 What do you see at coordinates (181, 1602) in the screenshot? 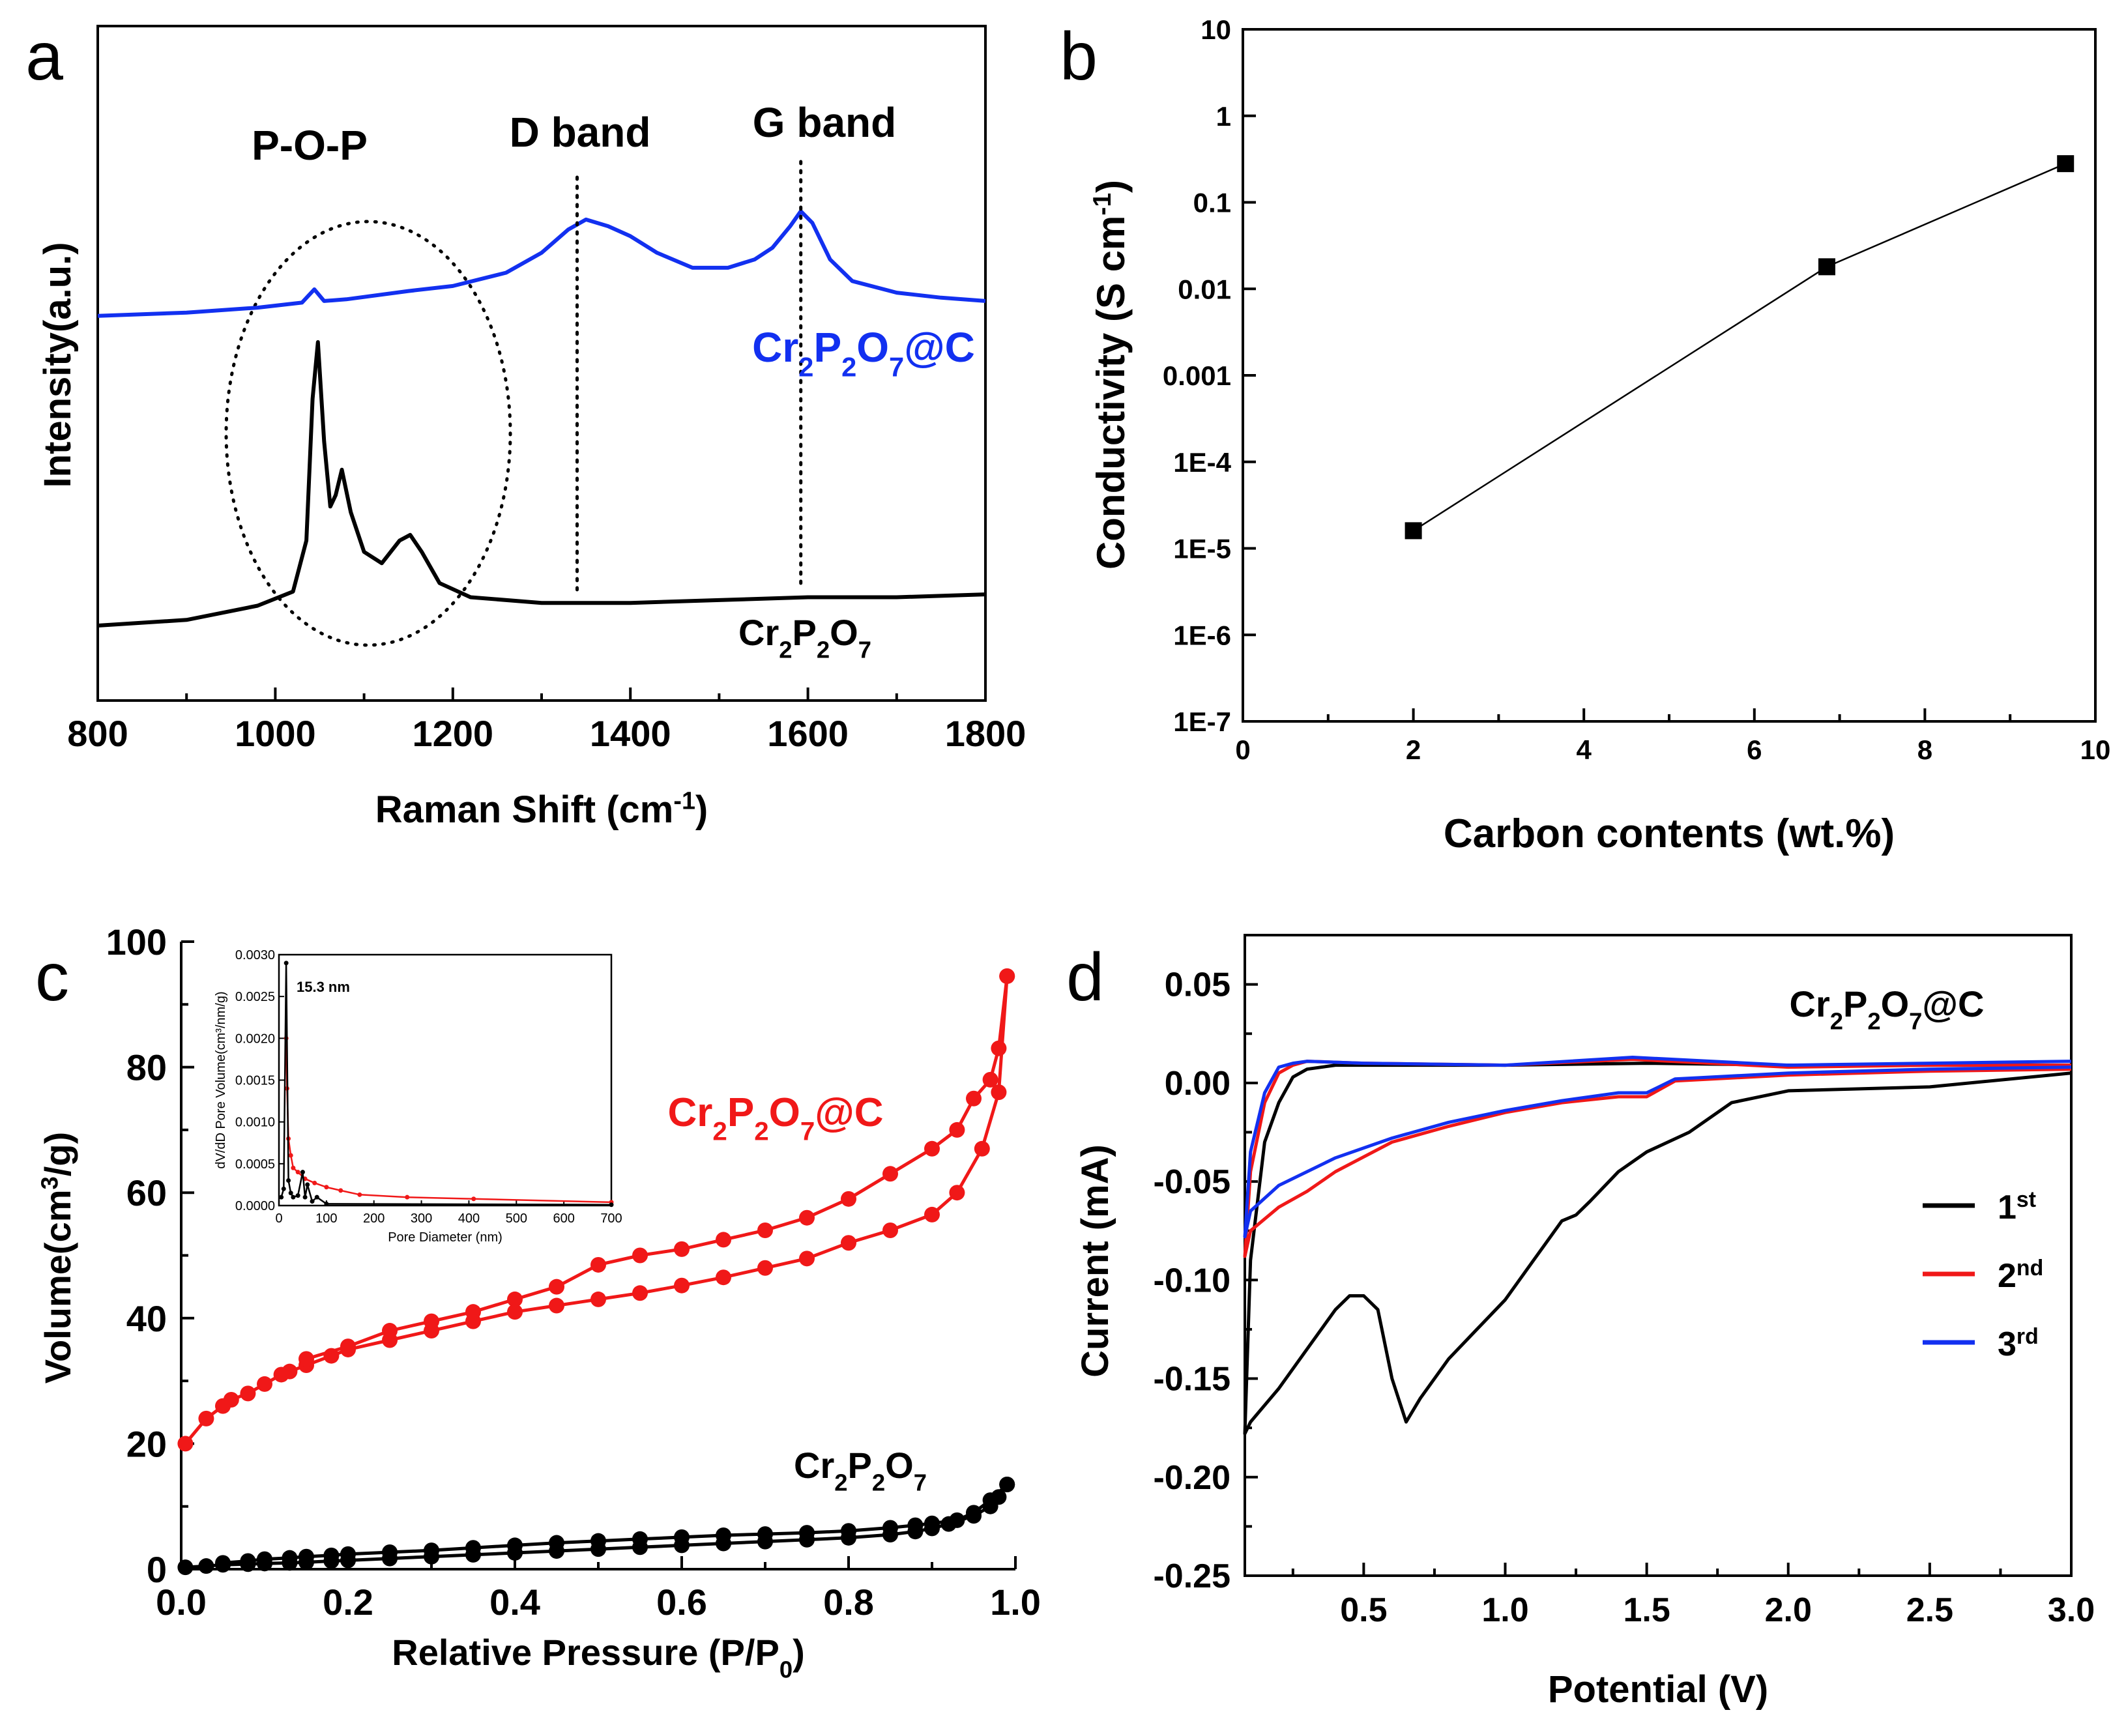
I see `x-tick-label-c: 0.0` at bounding box center [181, 1602].